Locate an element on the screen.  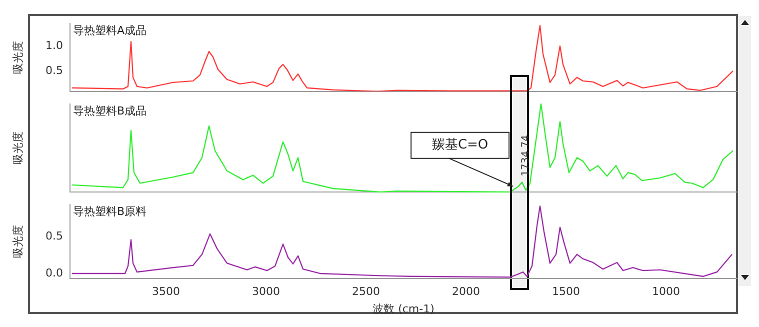
chart-title: 导热塑料B成品 is located at coordinates (110, 111).